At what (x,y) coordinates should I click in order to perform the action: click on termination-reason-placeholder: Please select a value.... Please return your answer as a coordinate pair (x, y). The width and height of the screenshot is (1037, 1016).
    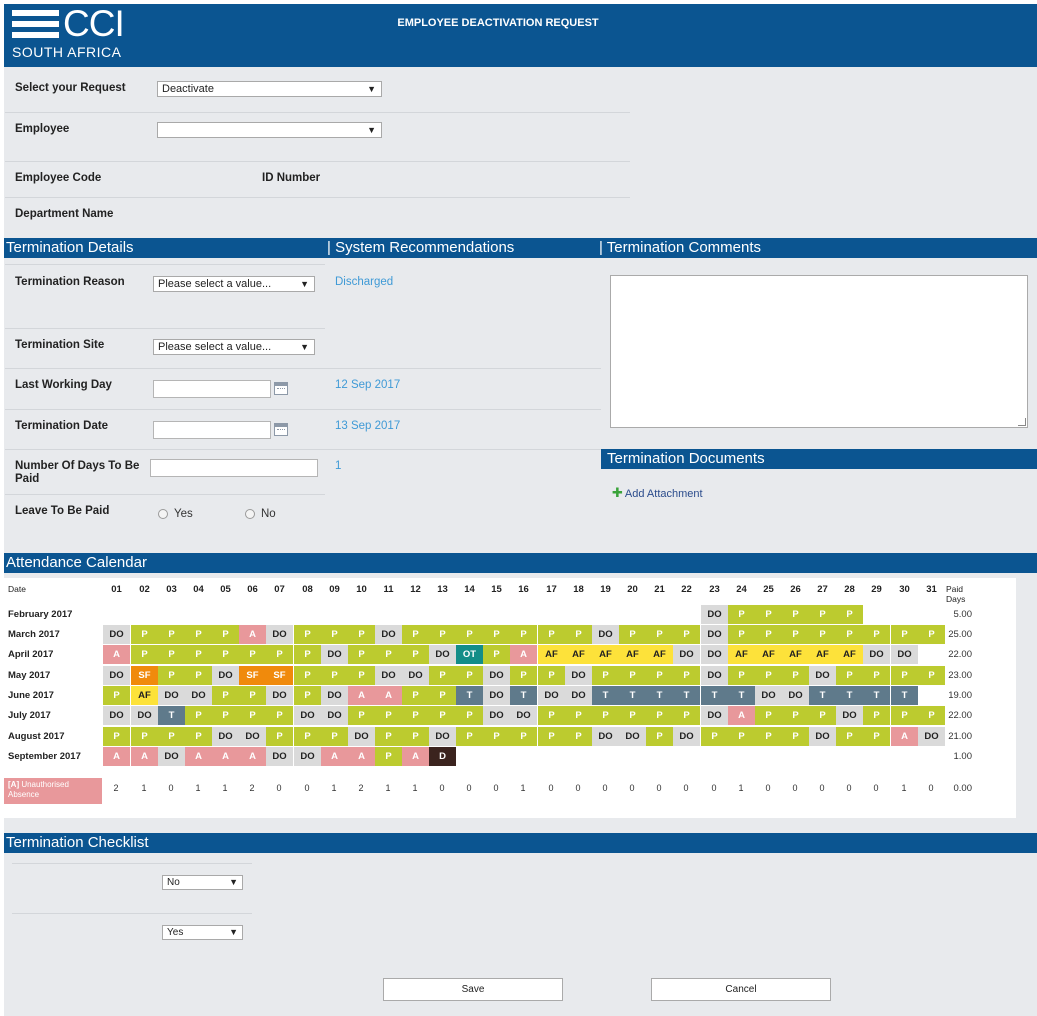
    Looking at the image, I should click on (215, 284).